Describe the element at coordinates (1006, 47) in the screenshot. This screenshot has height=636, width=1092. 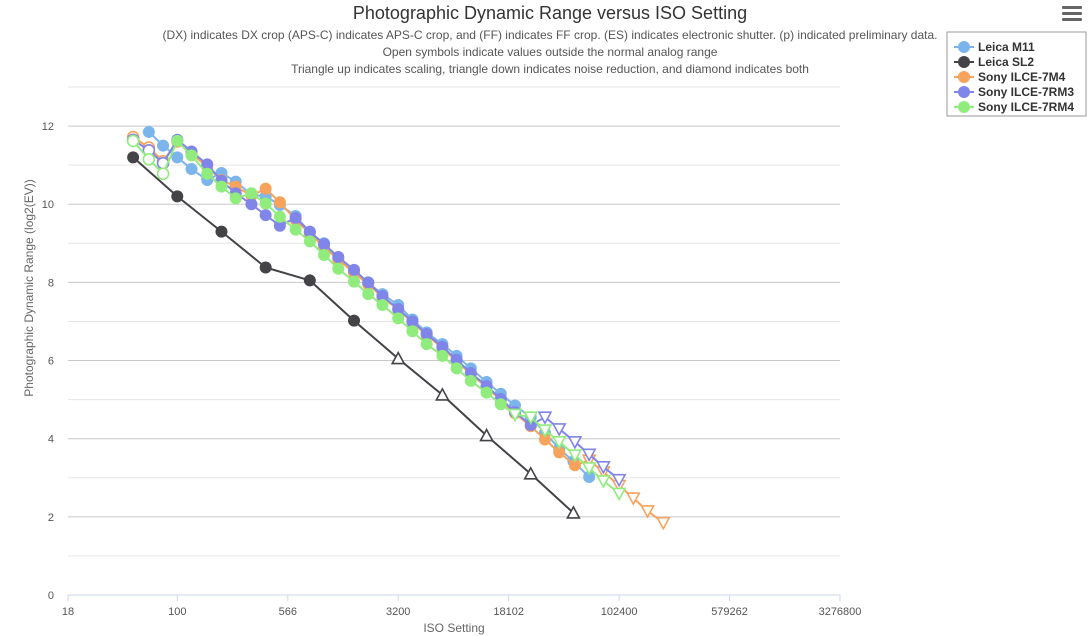
I see `legend-label: Leica M11` at that location.